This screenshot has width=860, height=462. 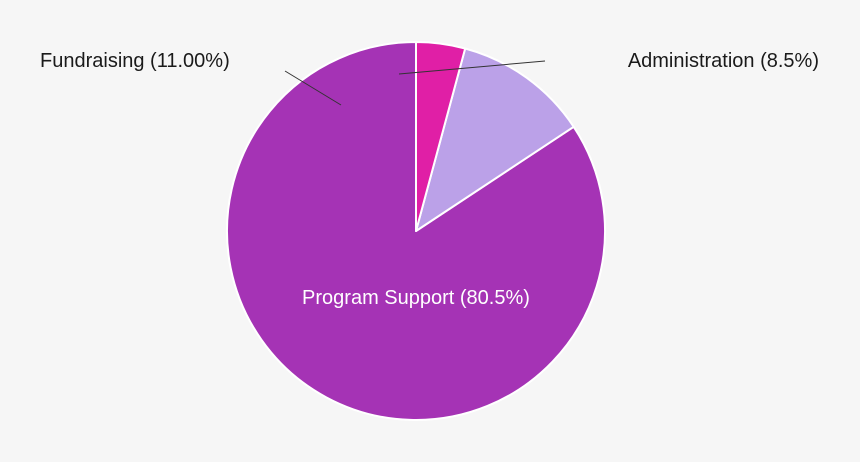 What do you see at coordinates (441, 136) in the screenshot?
I see `slice-administration` at bounding box center [441, 136].